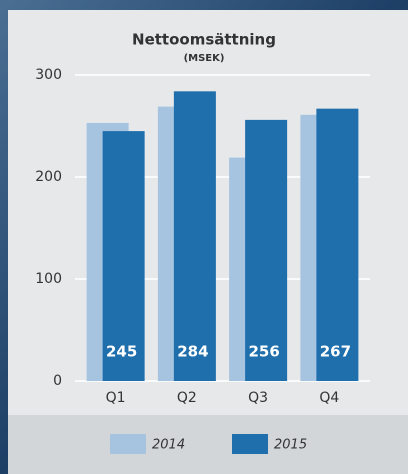 The width and height of the screenshot is (408, 474). I want to click on y-tick-label: 200, so click(48, 177).